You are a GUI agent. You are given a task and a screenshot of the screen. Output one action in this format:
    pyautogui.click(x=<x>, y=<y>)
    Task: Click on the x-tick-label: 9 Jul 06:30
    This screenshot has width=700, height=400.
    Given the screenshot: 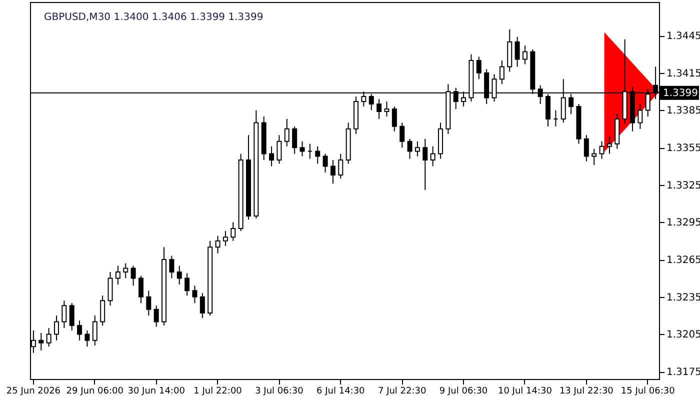 What is the action you would take?
    pyautogui.click(x=463, y=391)
    